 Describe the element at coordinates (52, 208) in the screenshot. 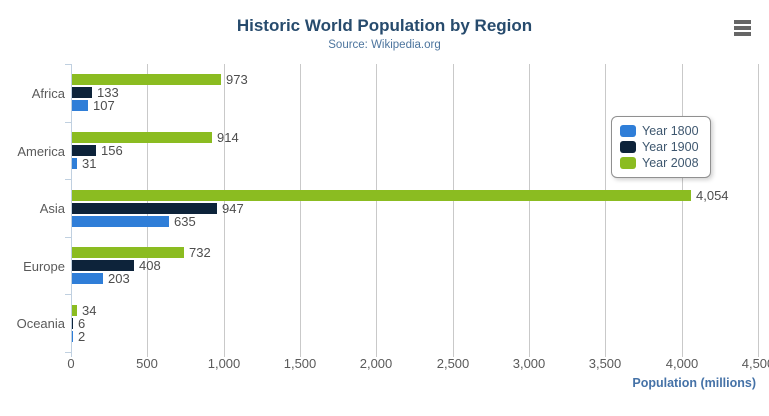

I see `category-label-asia: Asia` at that location.